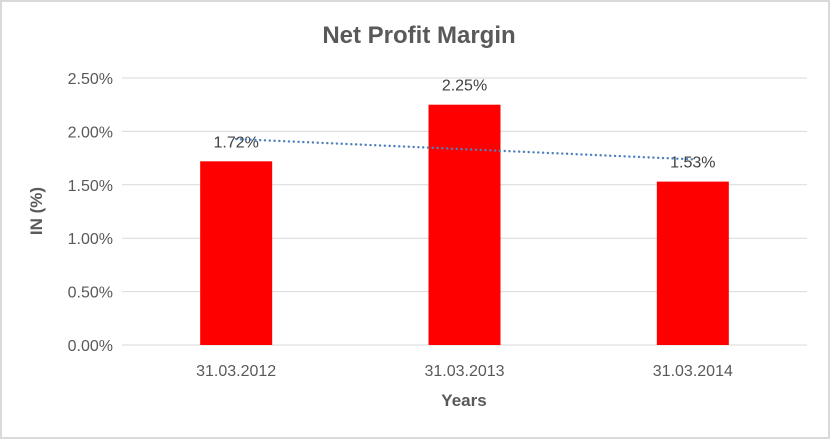 The height and width of the screenshot is (442, 830). Describe the element at coordinates (90, 213) in the screenshot. I see `y-axis-tick-labels: 0.00% 0.50% 1.00% 1.50% 2.00% 2.50%` at that location.